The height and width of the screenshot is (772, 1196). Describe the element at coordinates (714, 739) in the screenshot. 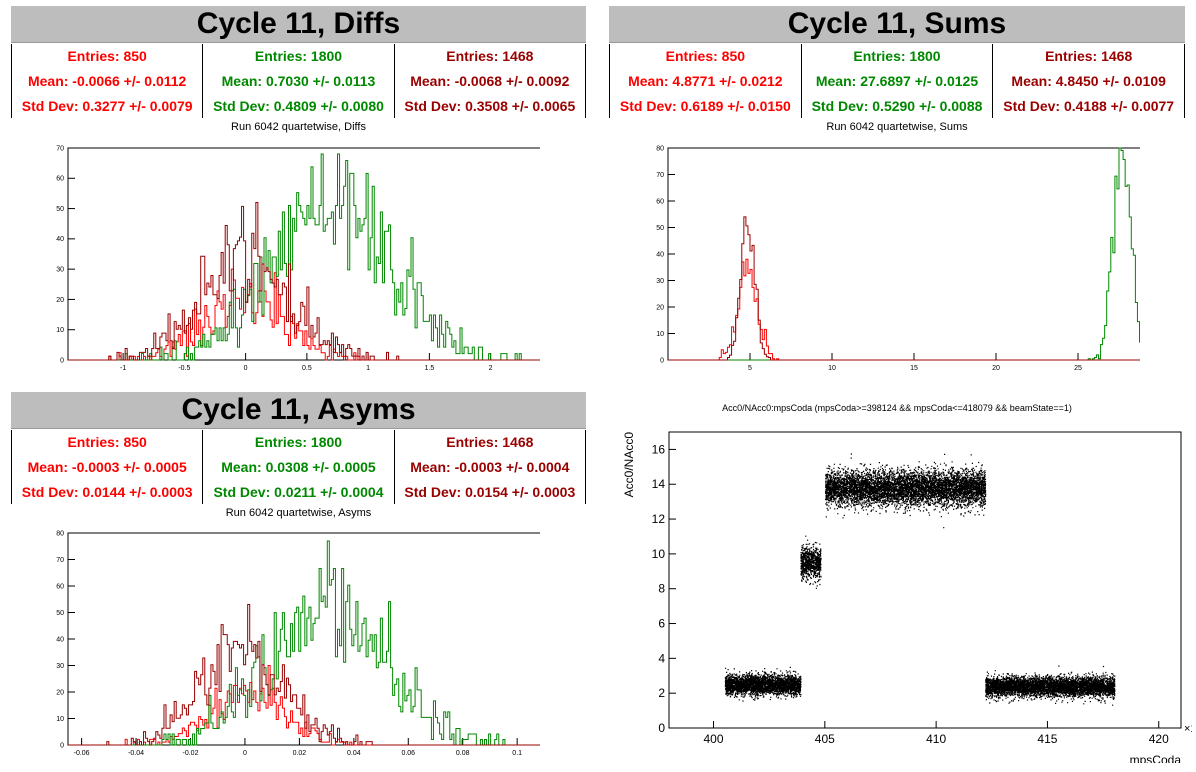

I see `x-tick-label: 400` at that location.